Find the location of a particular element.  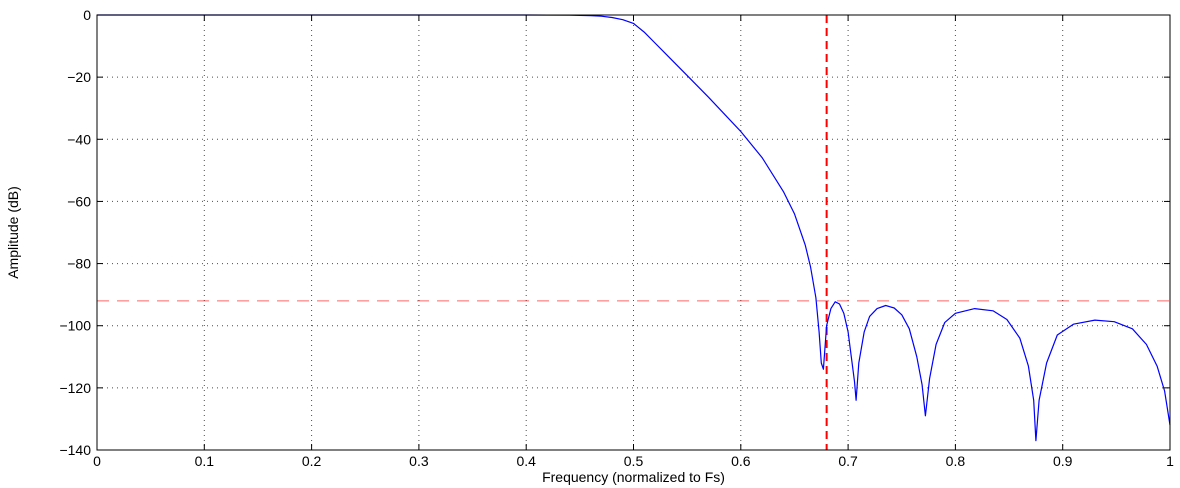

x-tick-label: 1 is located at coordinates (1170, 461).